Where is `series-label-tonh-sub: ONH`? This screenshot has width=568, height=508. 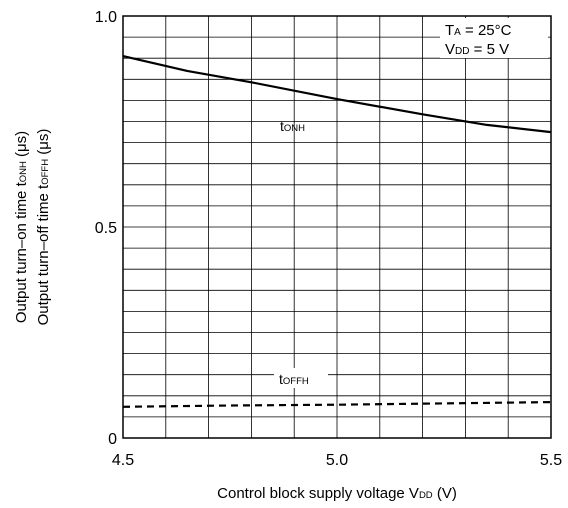 series-label-tonh-sub: ONH is located at coordinates (294, 128).